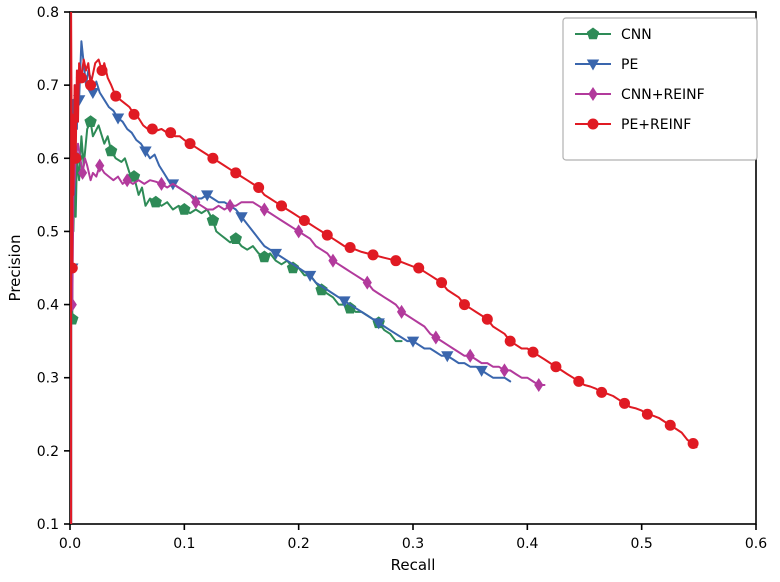 This screenshot has height=582, width=780. I want to click on x-tick-label: 0.0, so click(70, 544).